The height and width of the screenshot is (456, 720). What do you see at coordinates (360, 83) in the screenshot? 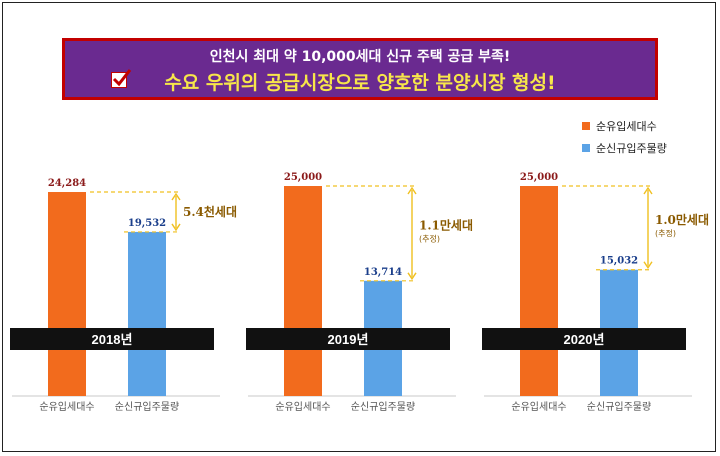
I see `banner-subheadline: 수요 우위의 공급시장으로 양호한 분양시장 형성!` at bounding box center [360, 83].